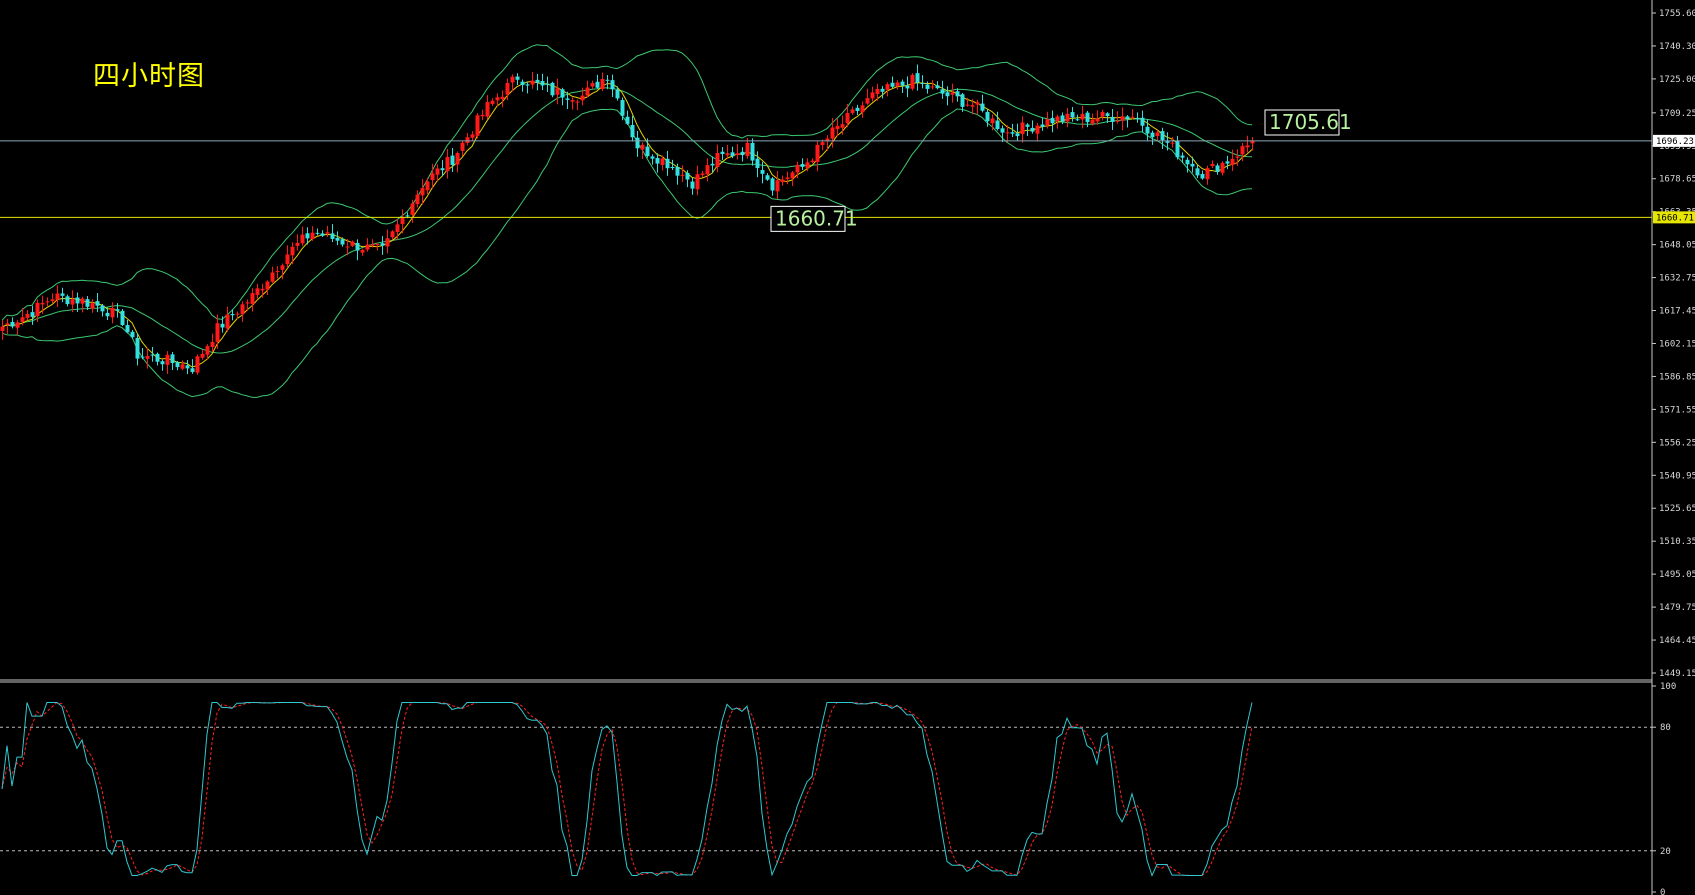 Image resolution: width=1695 pixels, height=895 pixels. Describe the element at coordinates (1302, 122) in the screenshot. I see `high-annotation-box` at that location.